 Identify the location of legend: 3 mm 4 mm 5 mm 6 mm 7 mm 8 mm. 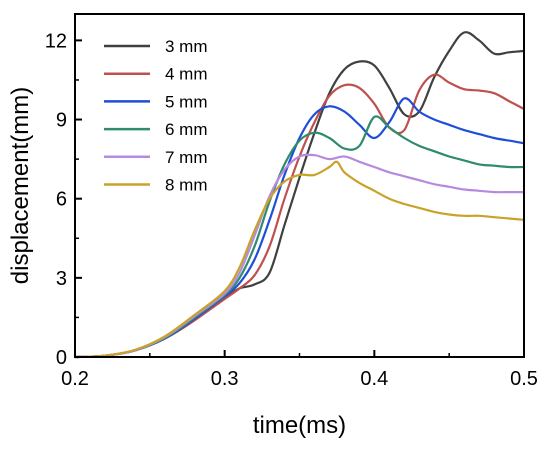
(156, 116).